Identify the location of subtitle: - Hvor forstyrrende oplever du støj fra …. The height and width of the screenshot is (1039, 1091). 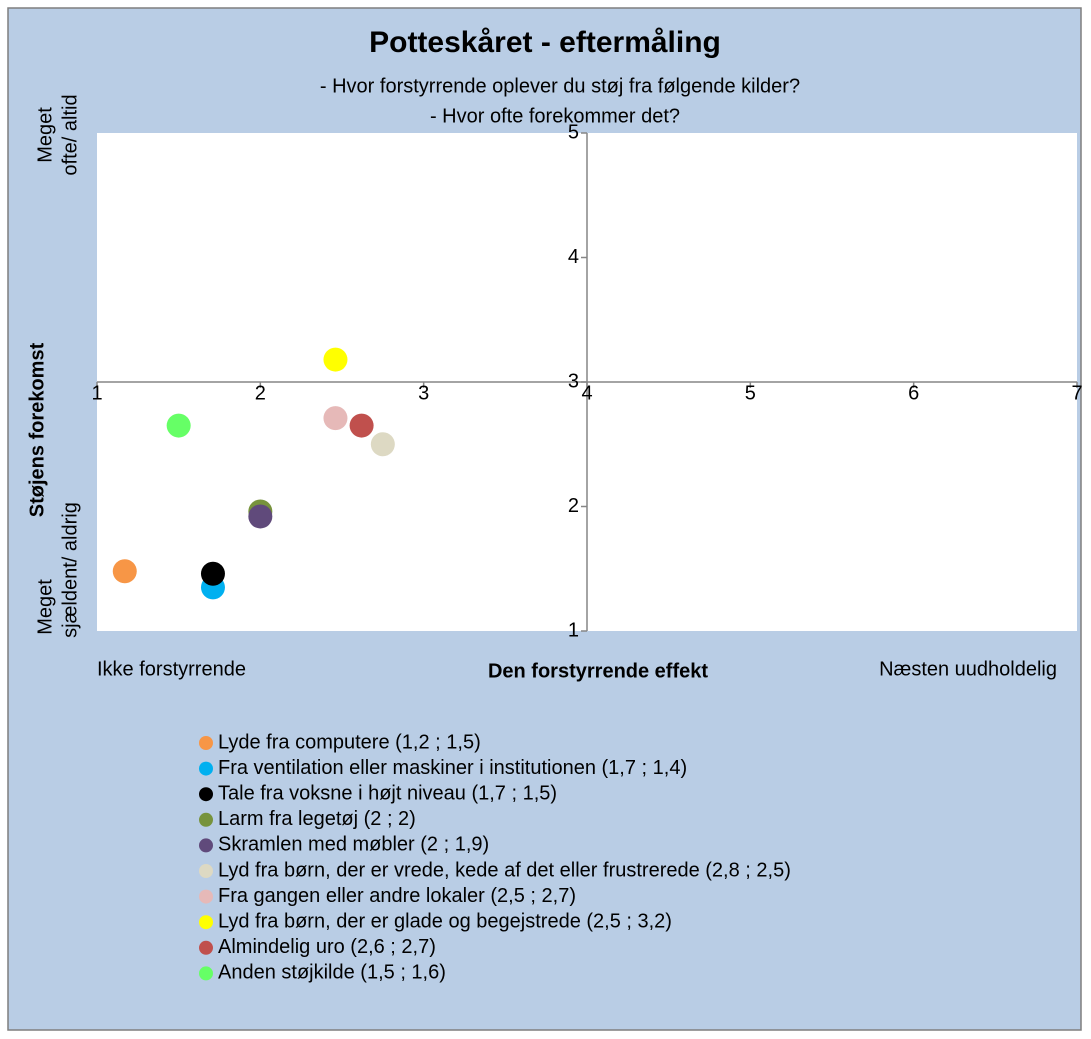
(560, 86).